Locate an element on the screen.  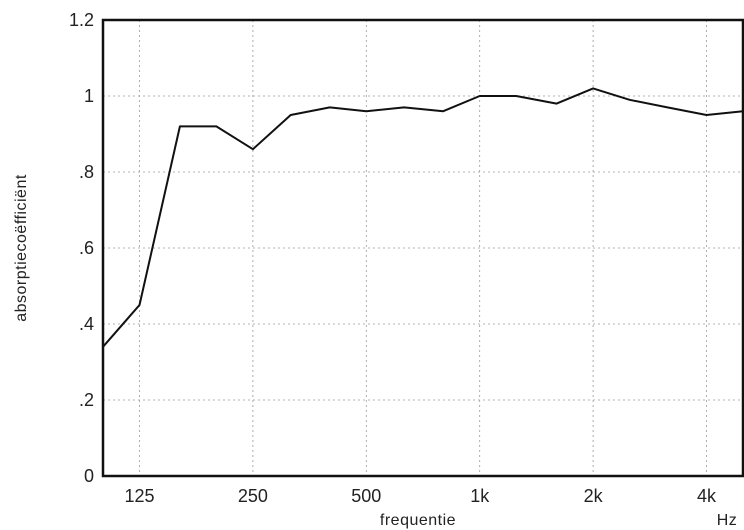
y-tick-label: 1 is located at coordinates (89, 96).